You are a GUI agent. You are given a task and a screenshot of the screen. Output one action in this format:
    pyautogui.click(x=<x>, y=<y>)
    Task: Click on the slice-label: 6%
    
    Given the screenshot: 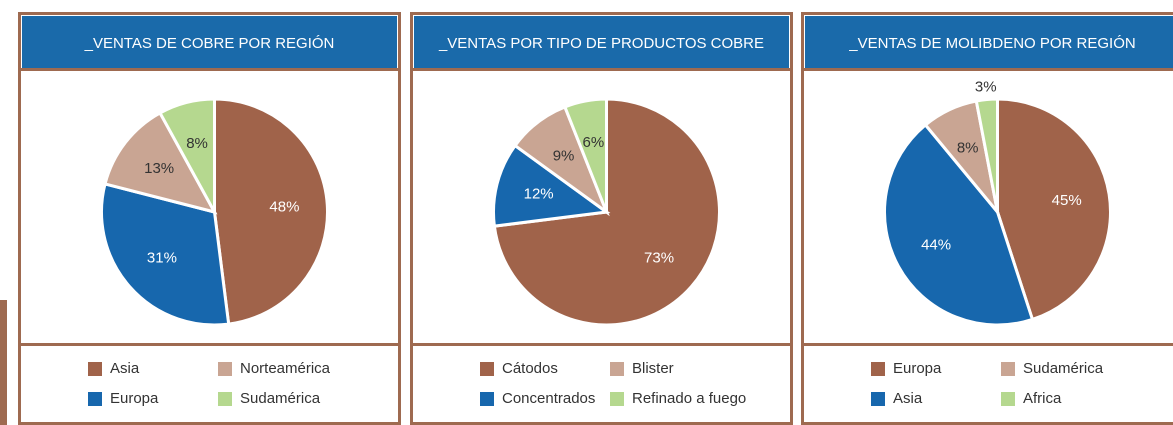 What is the action you would take?
    pyautogui.click(x=594, y=142)
    